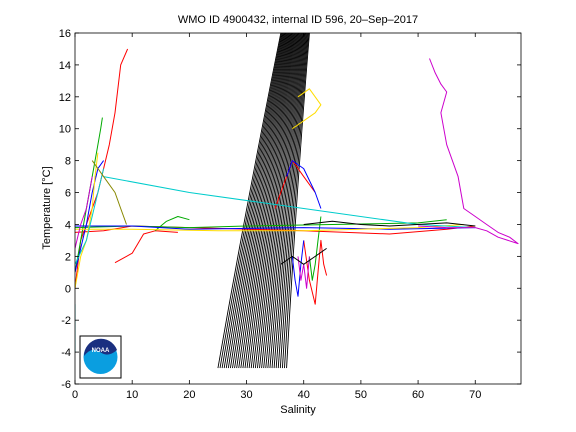 Image resolution: width=576 pixels, height=432 pixels. I want to click on x-tick-label: 60, so click(418, 395).